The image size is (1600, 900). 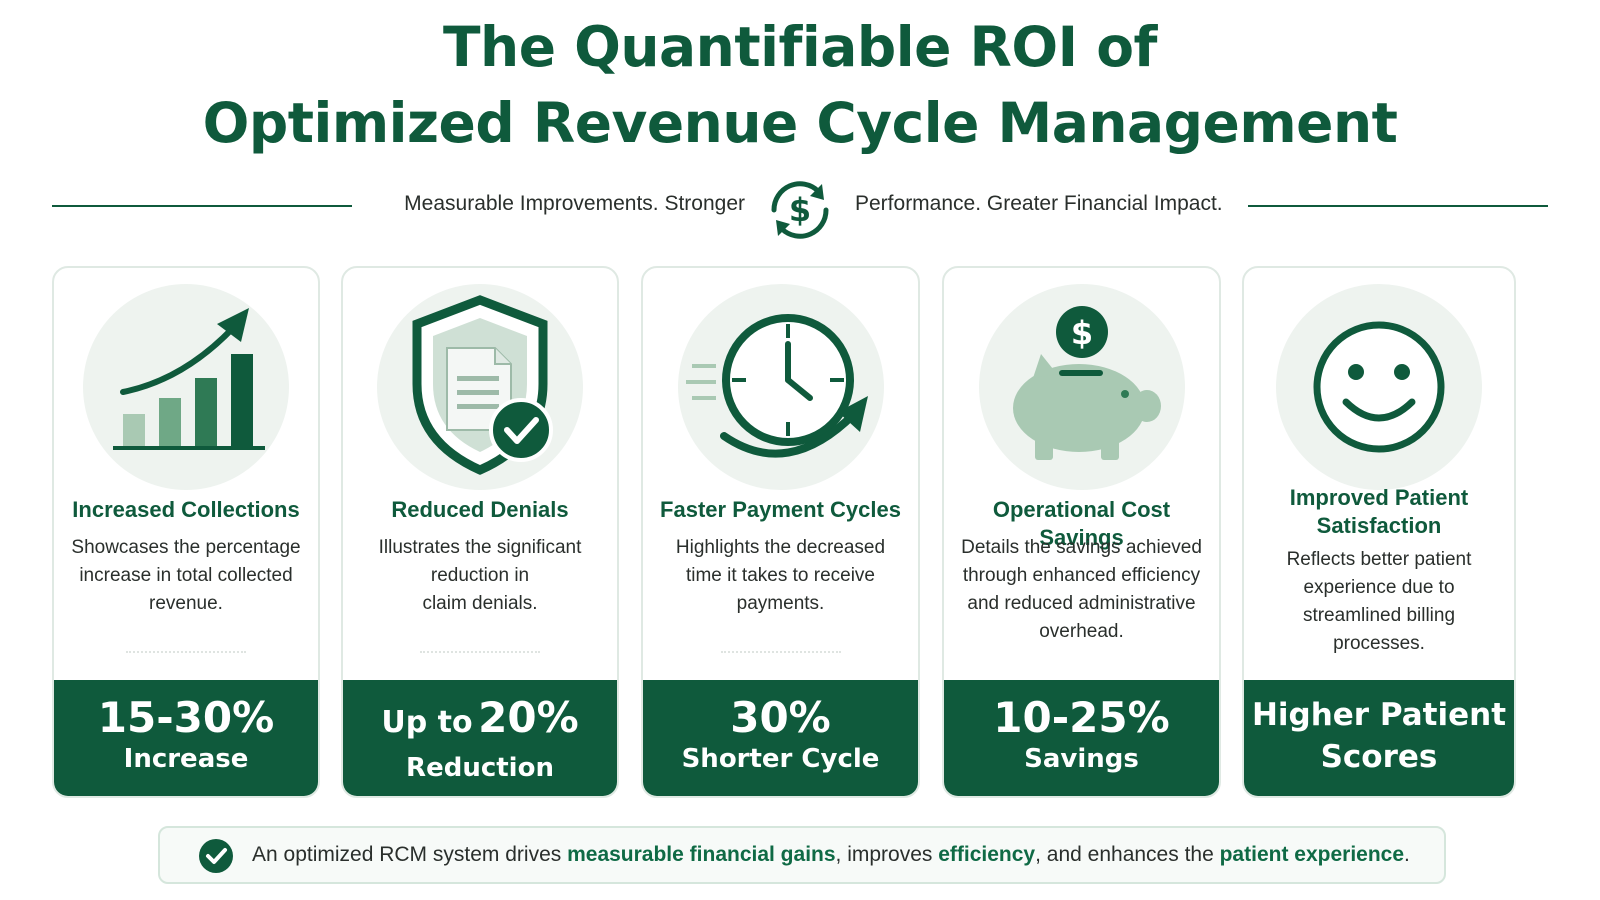 I want to click on desc-line: reduction in, so click(x=480, y=575).